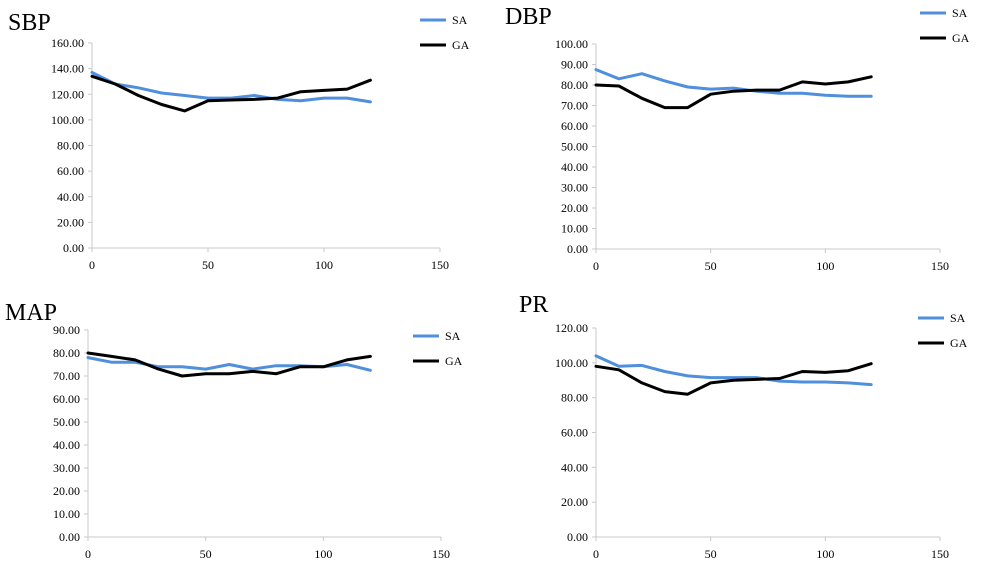 Image resolution: width=1000 pixels, height=583 pixels. I want to click on chart-title: MAP, so click(31, 313).